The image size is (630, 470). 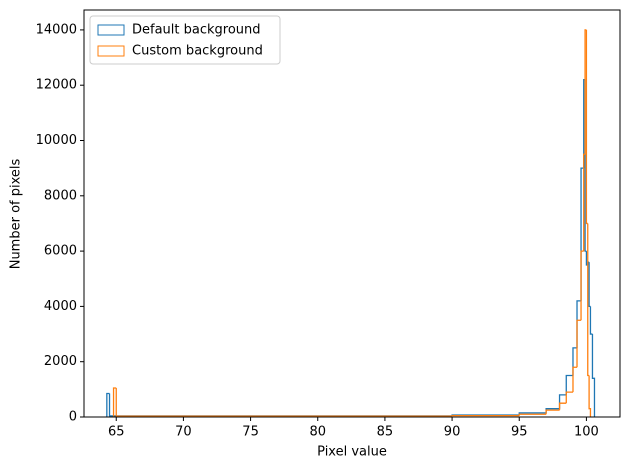 What do you see at coordinates (60, 251) in the screenshot?
I see `y-tick-label: 6000` at bounding box center [60, 251].